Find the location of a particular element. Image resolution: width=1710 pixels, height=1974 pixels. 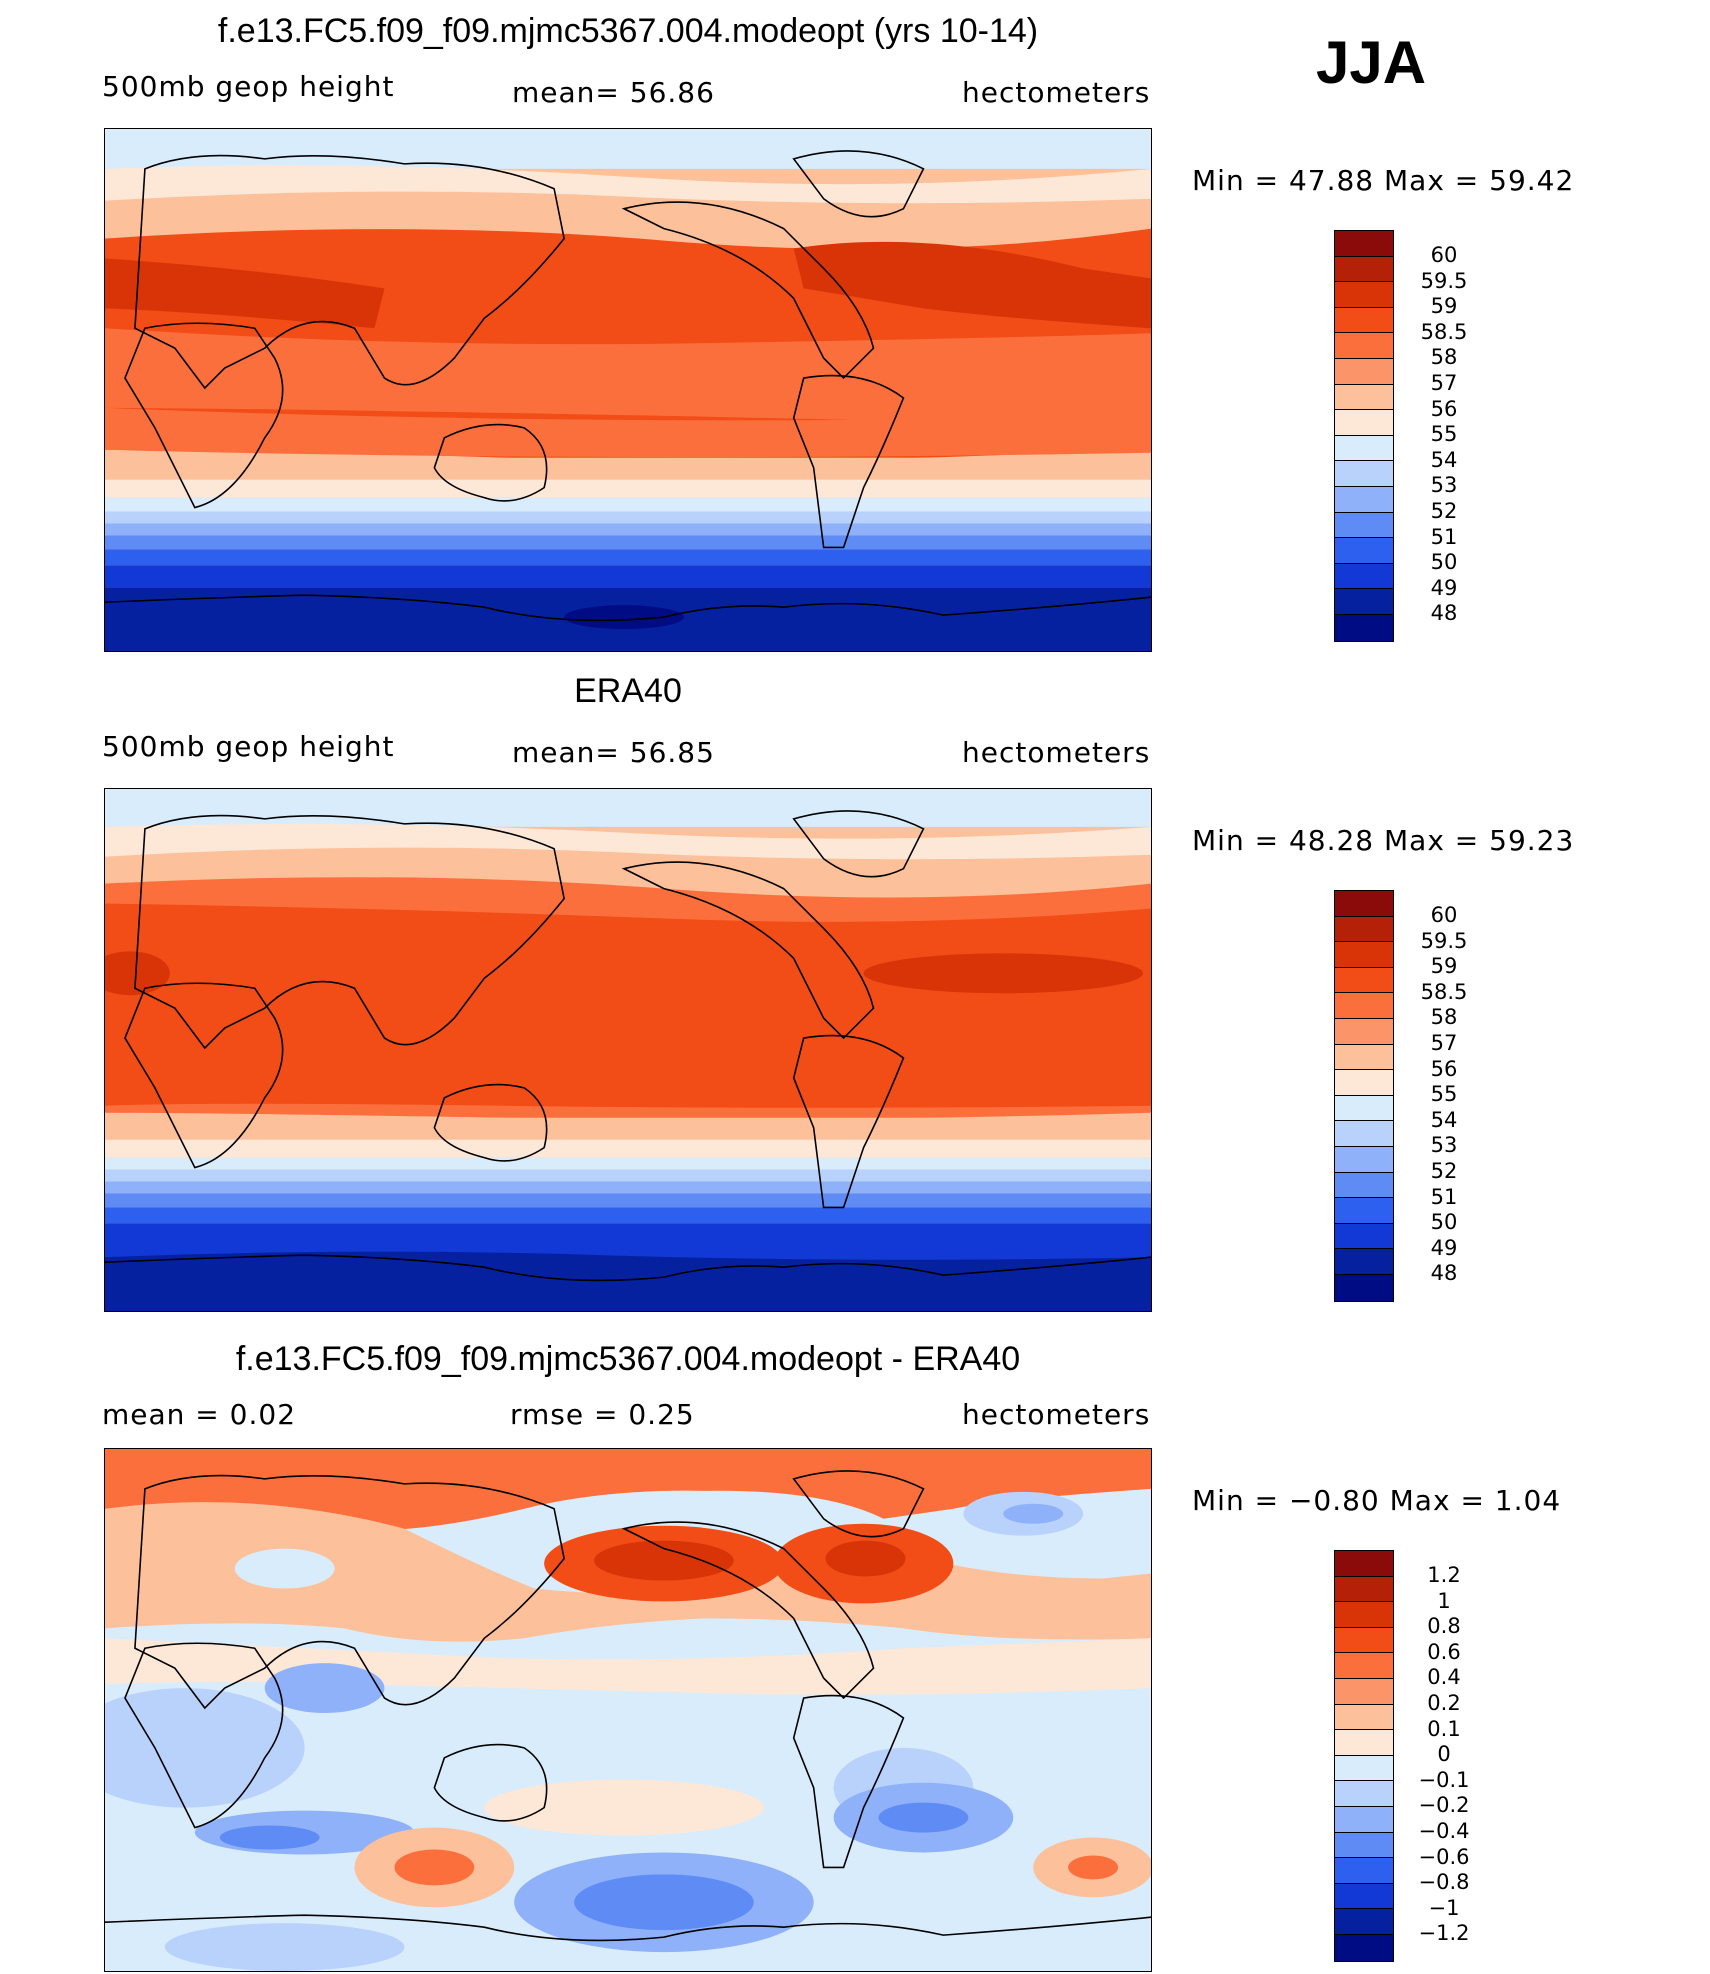

panel3-units-label: hectometers is located at coordinates (1056, 1414).